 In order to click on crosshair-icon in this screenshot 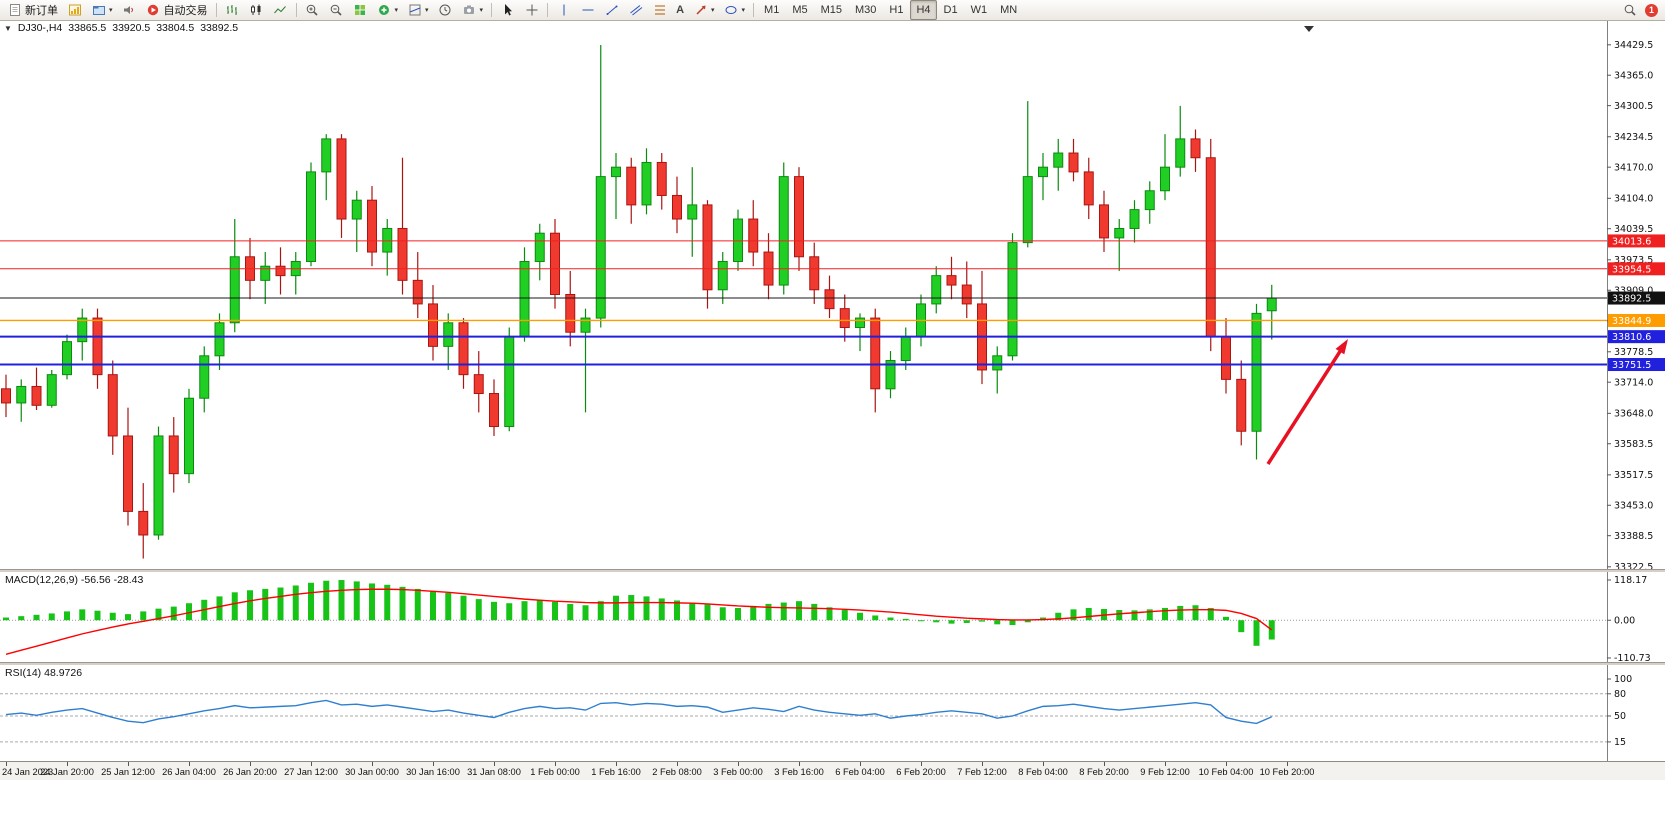, I will do `click(531, 10)`.